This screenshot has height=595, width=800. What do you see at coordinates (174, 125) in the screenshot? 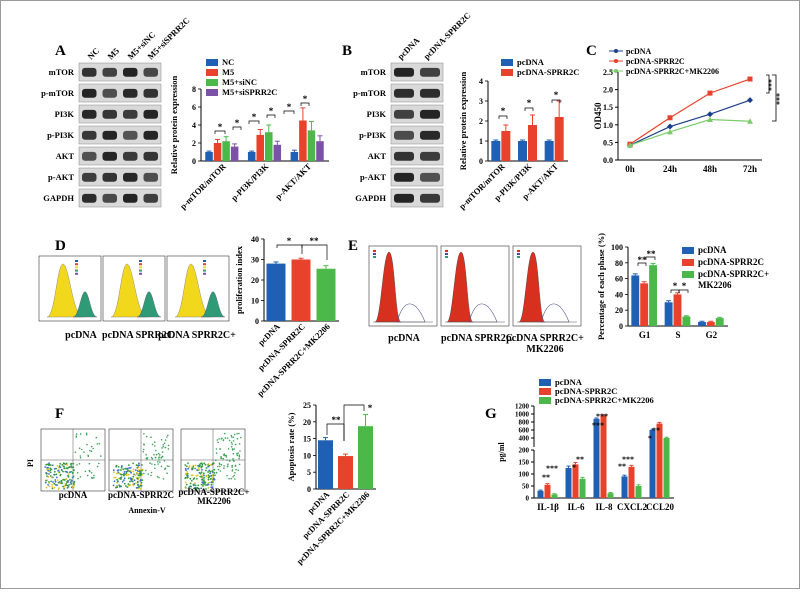
I see `y-axis-label: Relative protein expression` at bounding box center [174, 125].